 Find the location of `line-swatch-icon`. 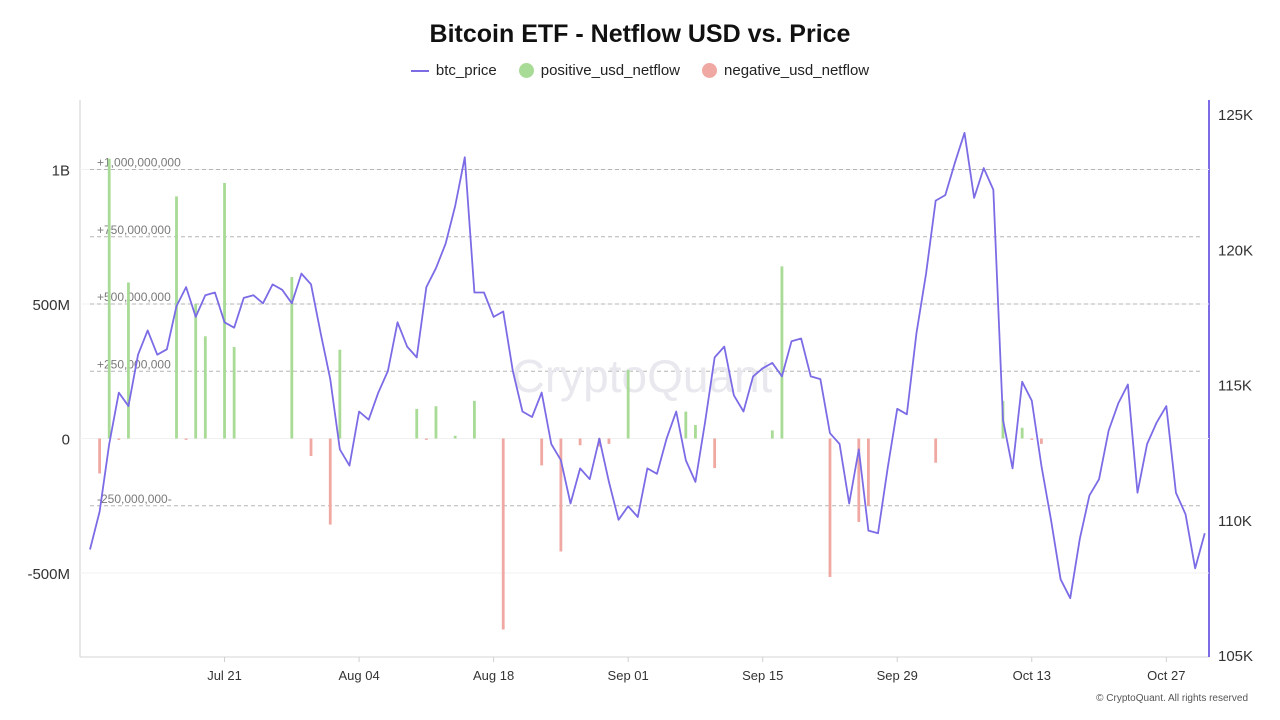

line-swatch-icon is located at coordinates (419, 70).